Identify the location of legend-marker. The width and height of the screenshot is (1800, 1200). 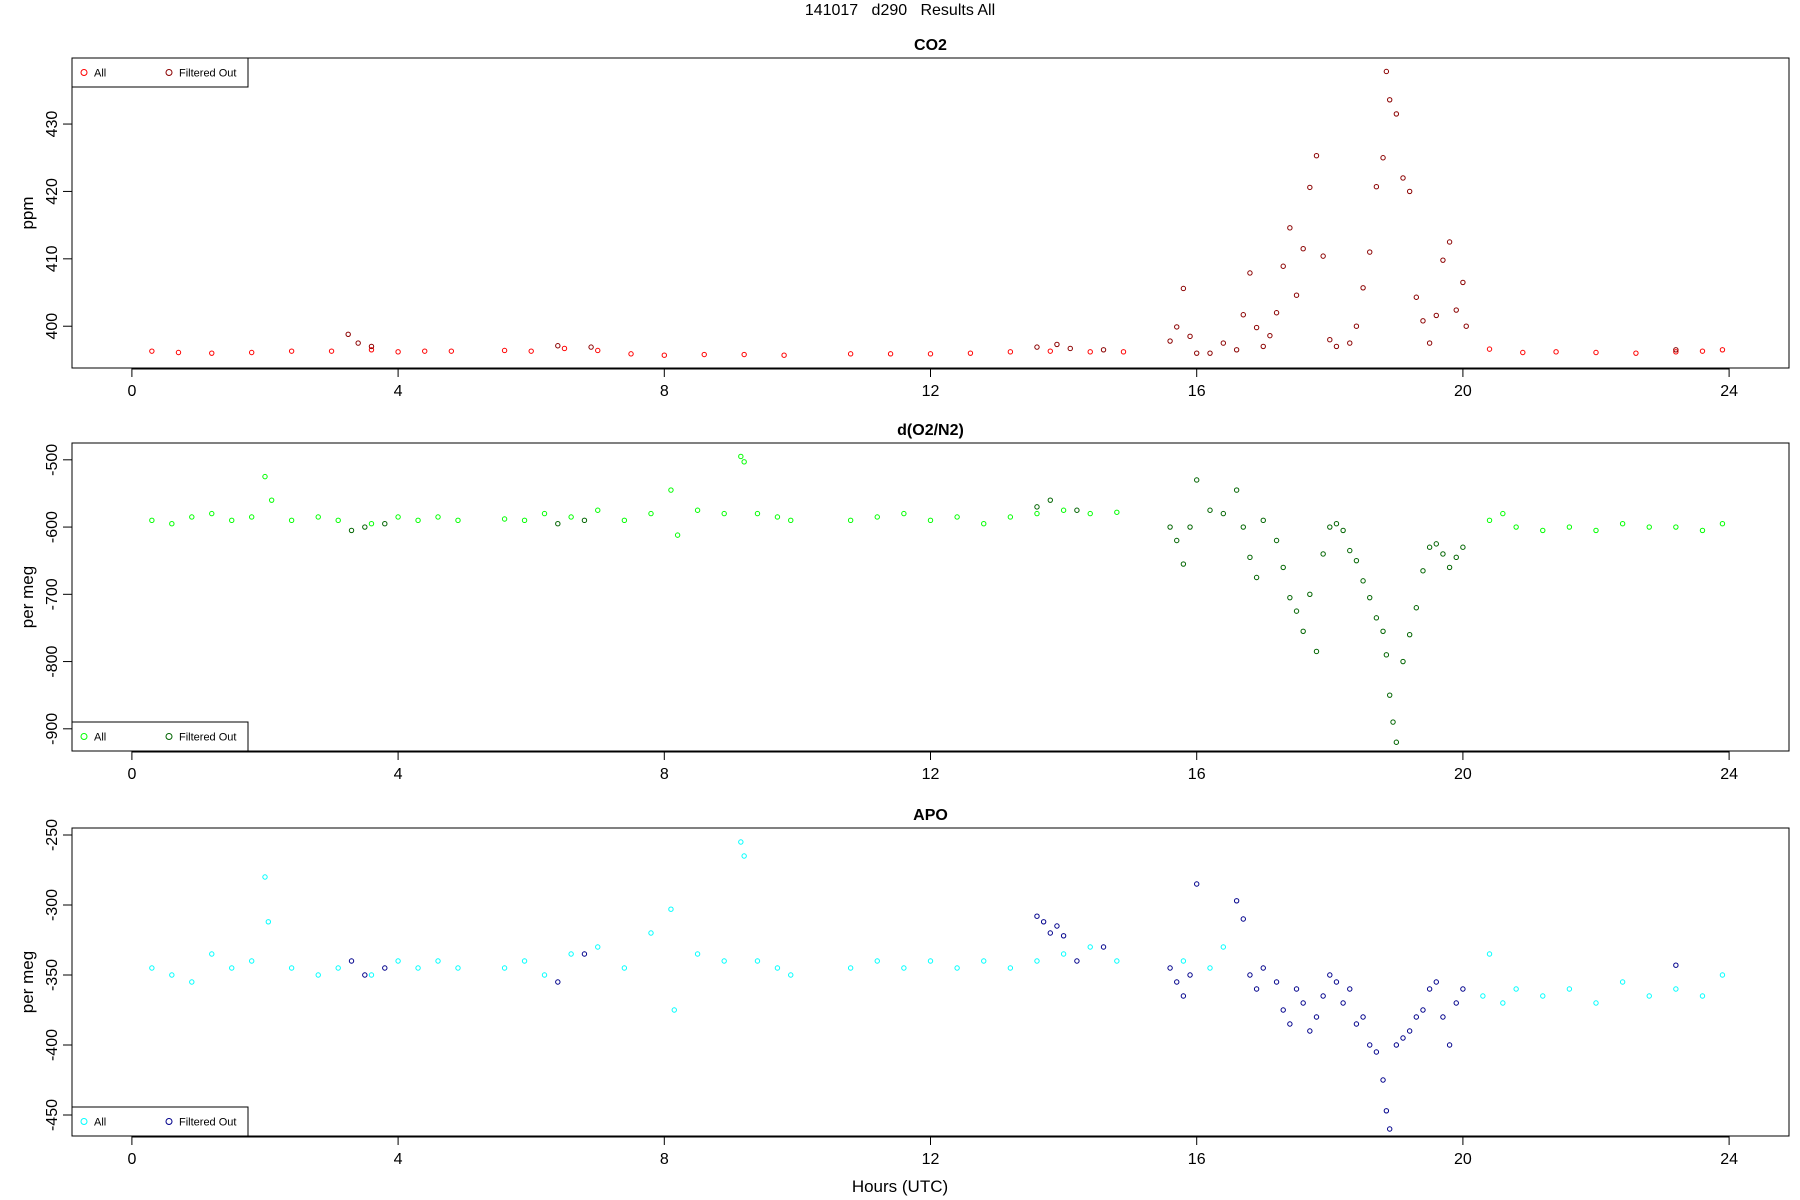
(169, 736).